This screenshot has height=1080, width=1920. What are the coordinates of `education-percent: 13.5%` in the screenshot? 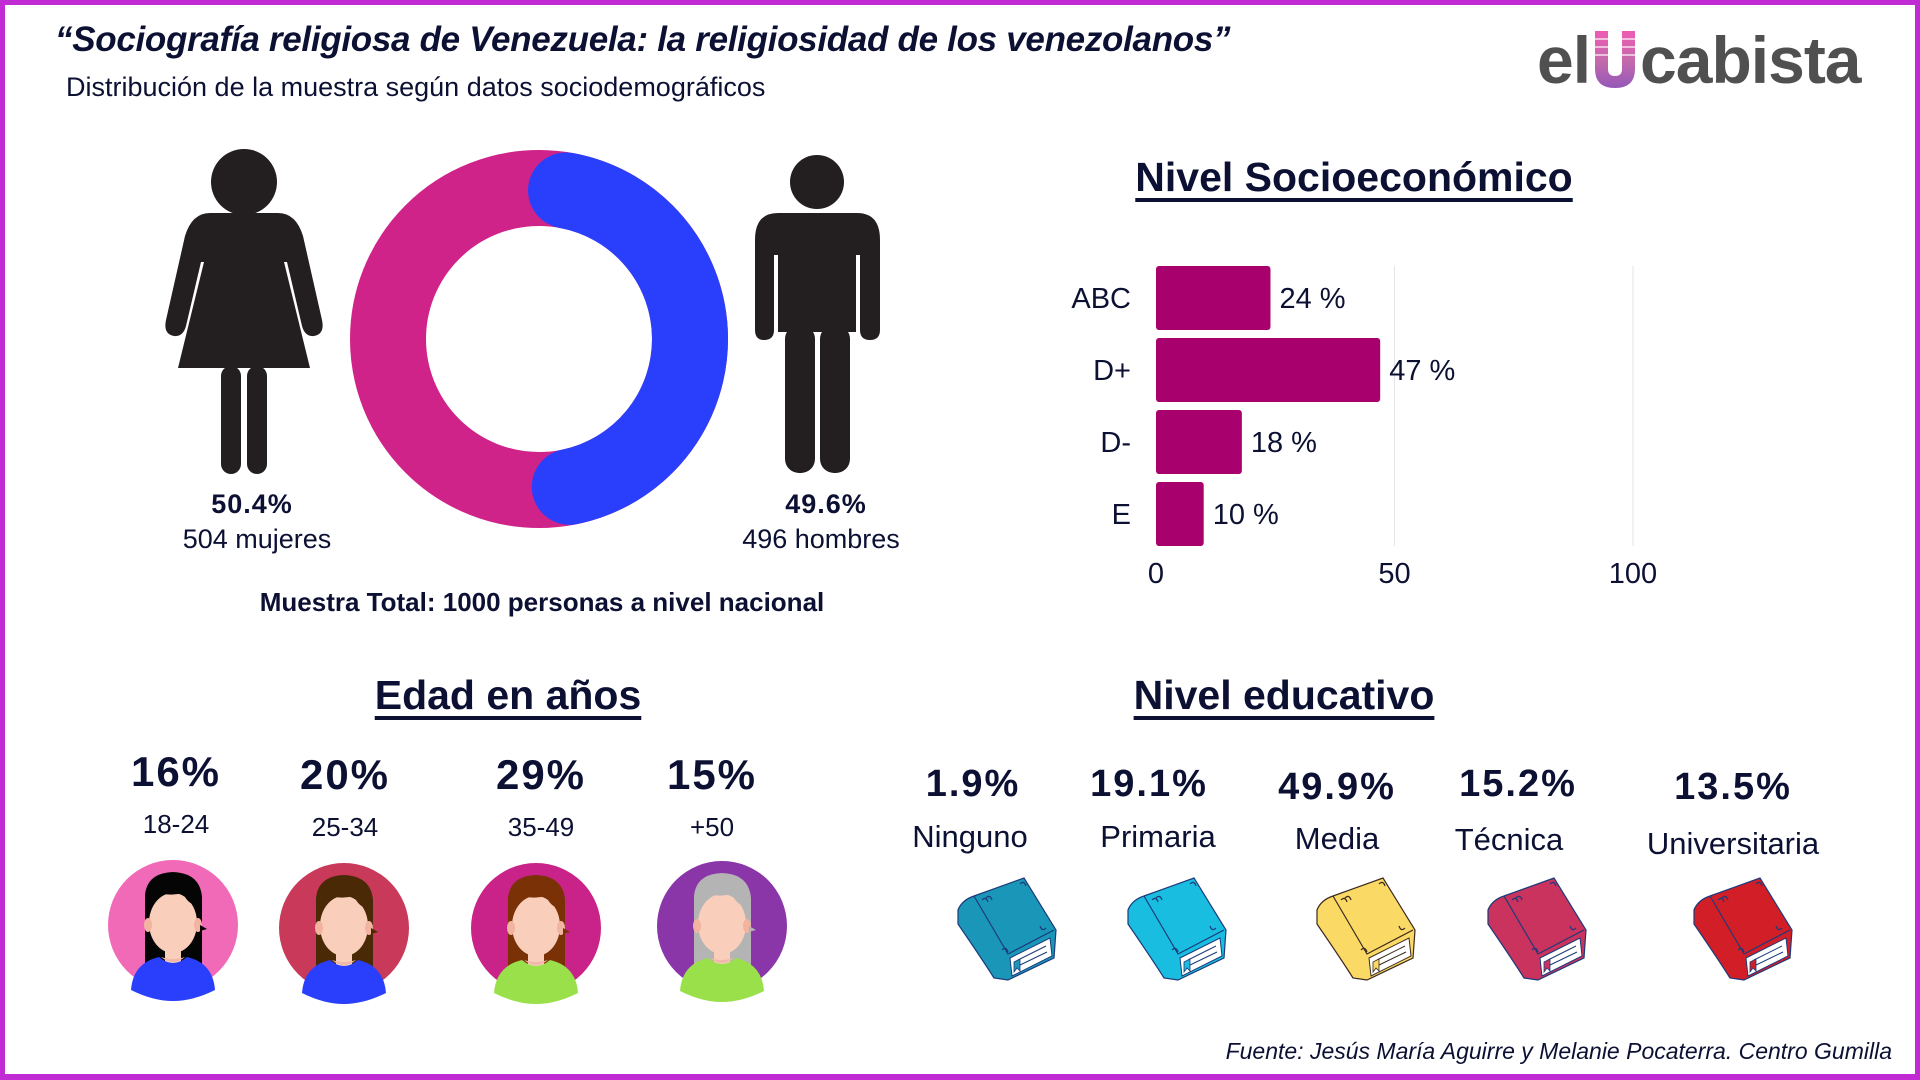 It's located at (1733, 787).